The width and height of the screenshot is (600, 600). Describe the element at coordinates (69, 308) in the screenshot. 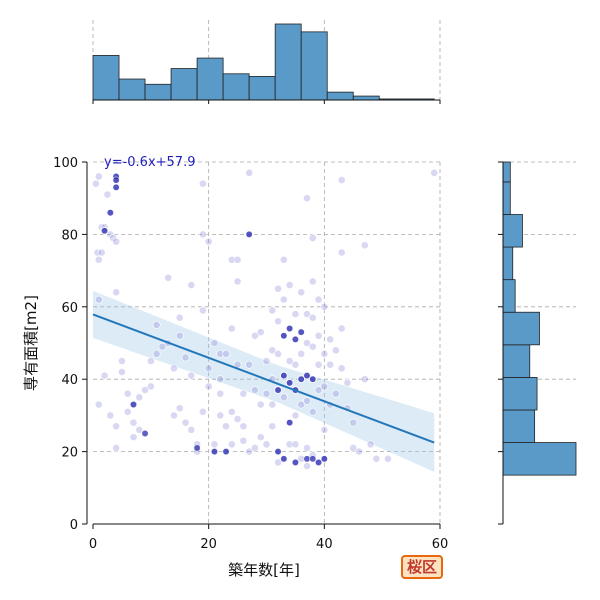

I see `y-tick-label: 60` at that location.